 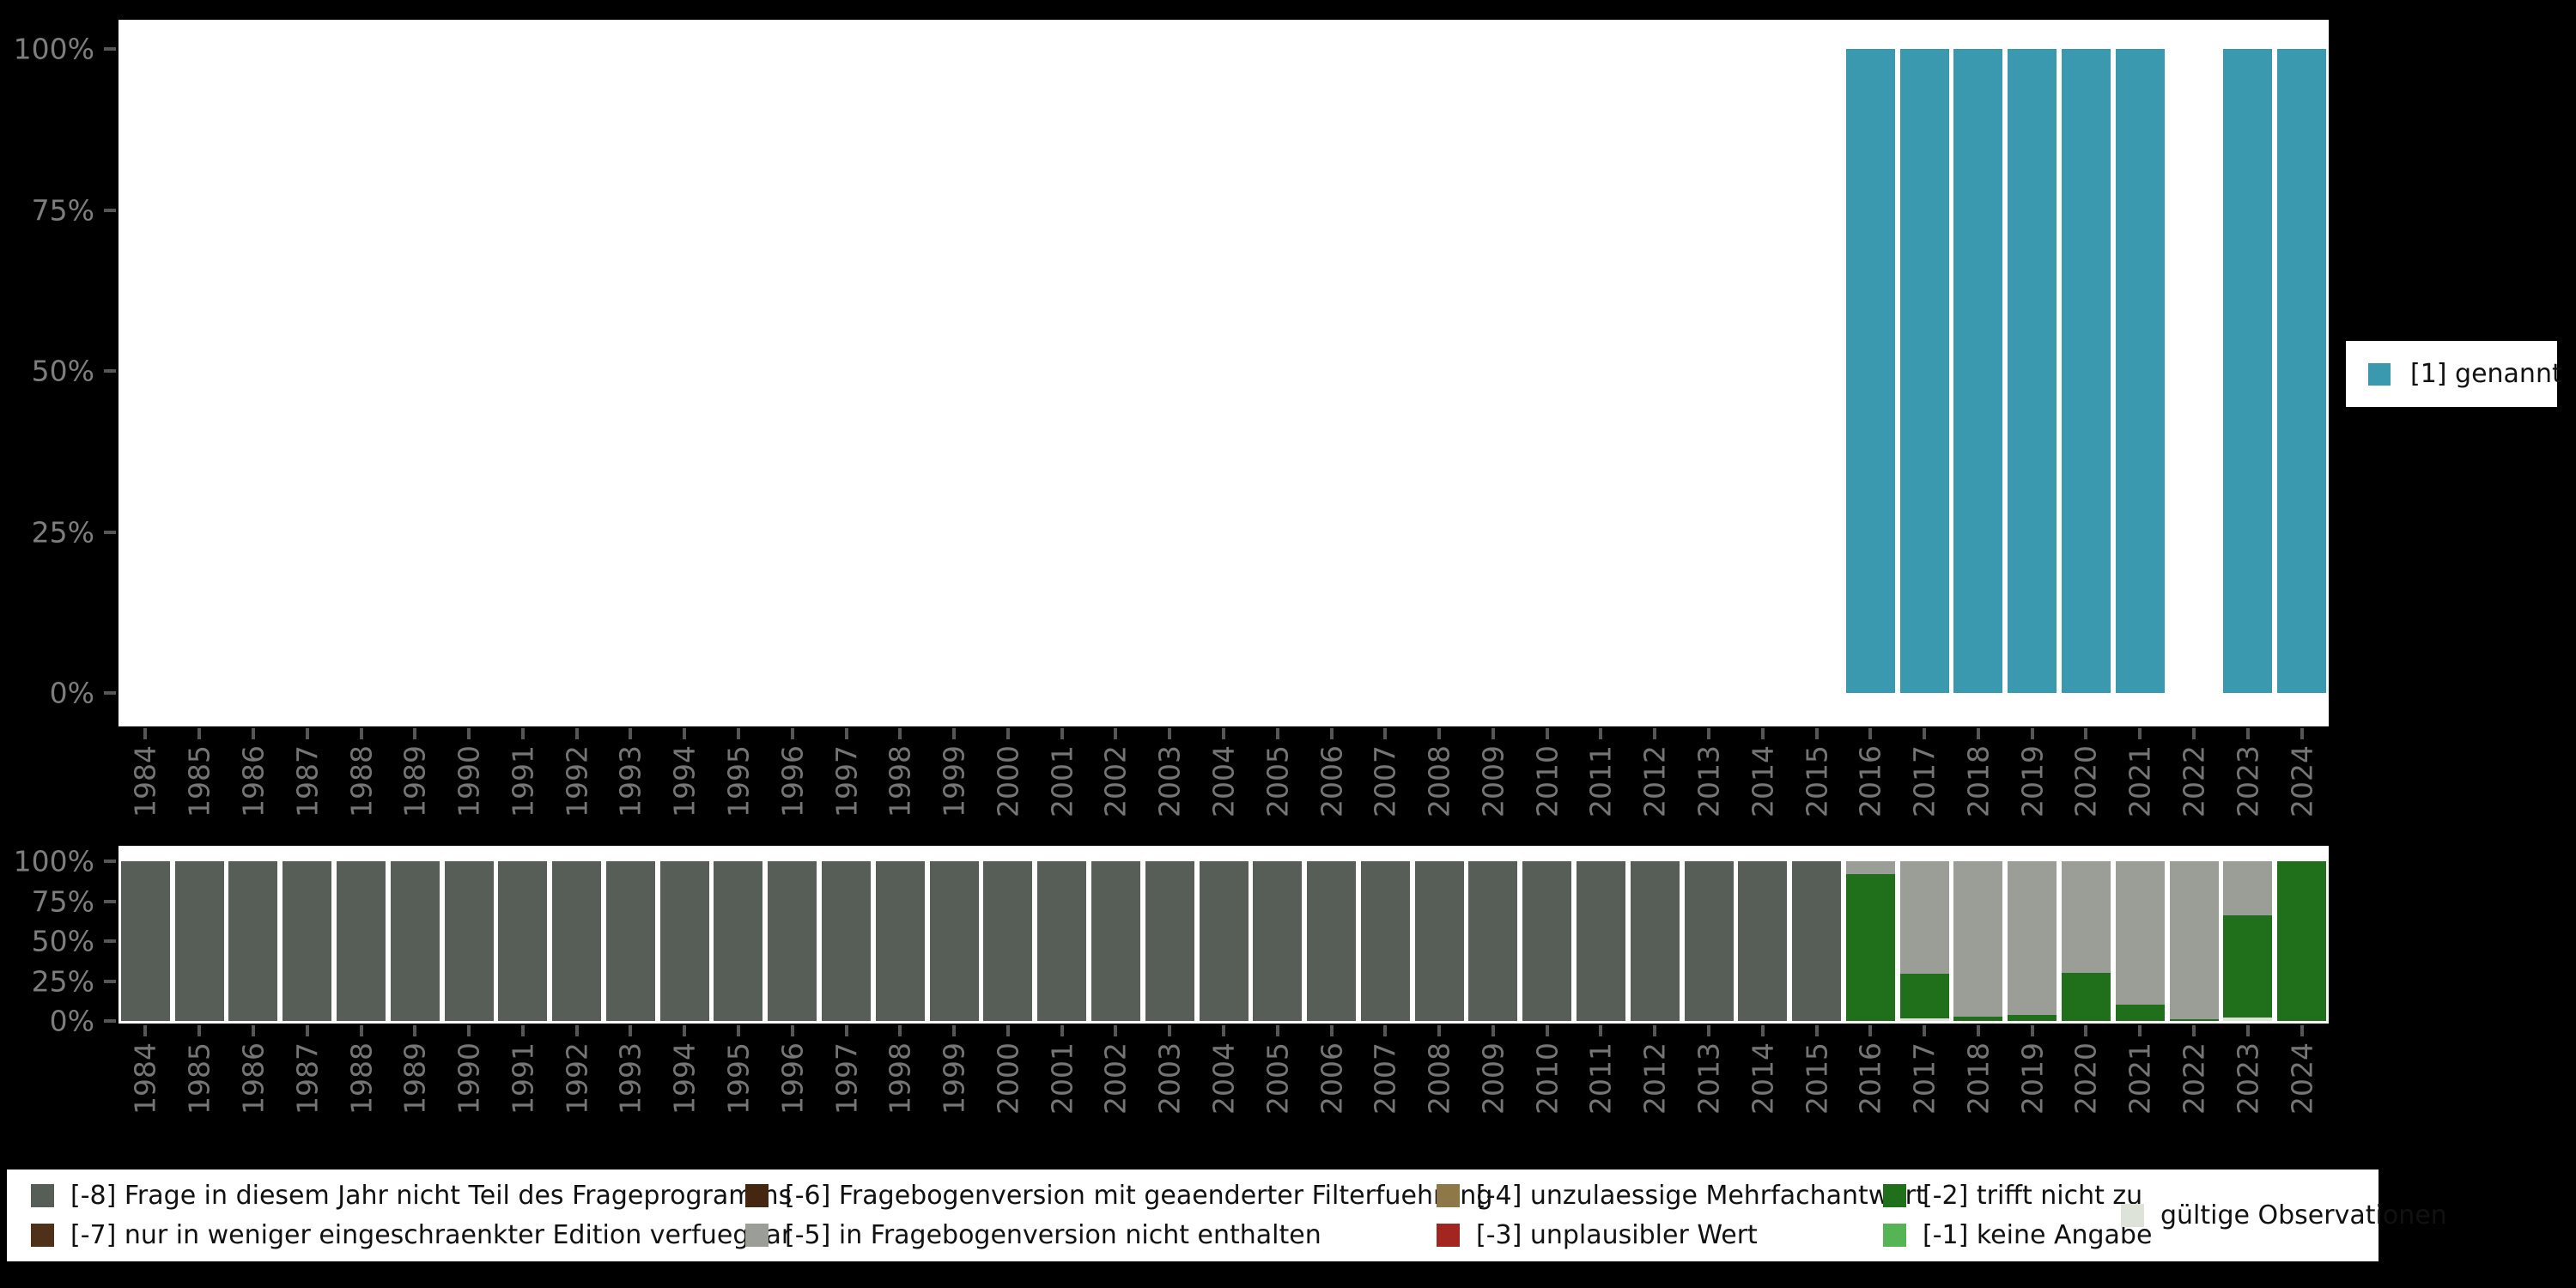 I want to click on bottom-xtick-label-2021: 2021, so click(x=2140, y=1078).